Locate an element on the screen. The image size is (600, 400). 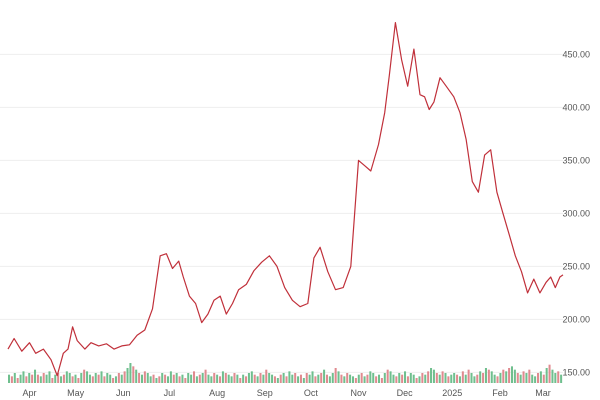
x-tick-label: Oct is located at coordinates (311, 393).